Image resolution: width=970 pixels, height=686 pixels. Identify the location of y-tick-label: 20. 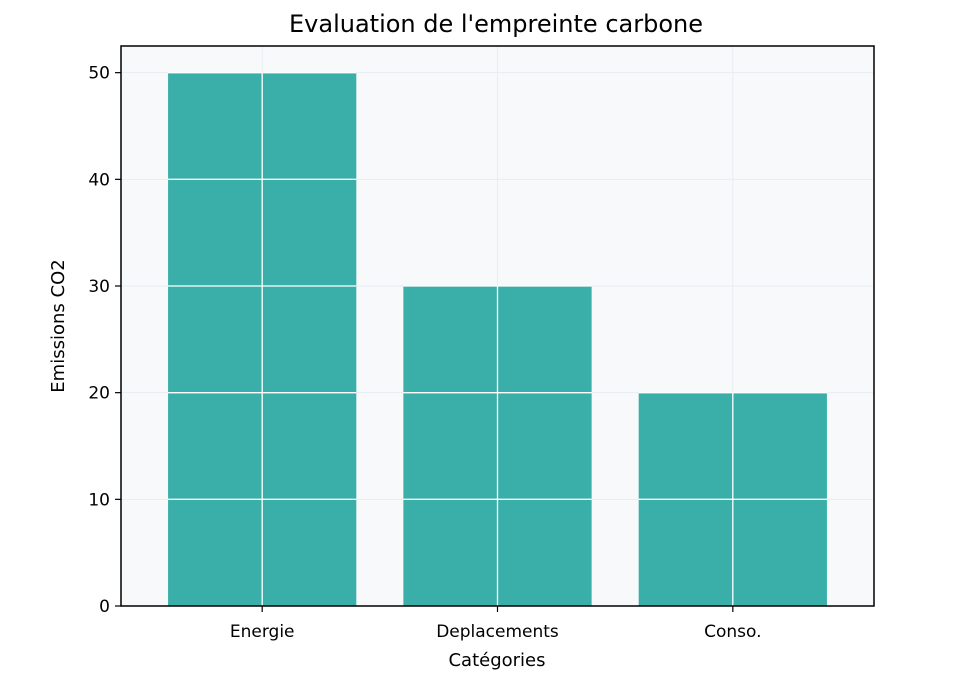
(99, 394).